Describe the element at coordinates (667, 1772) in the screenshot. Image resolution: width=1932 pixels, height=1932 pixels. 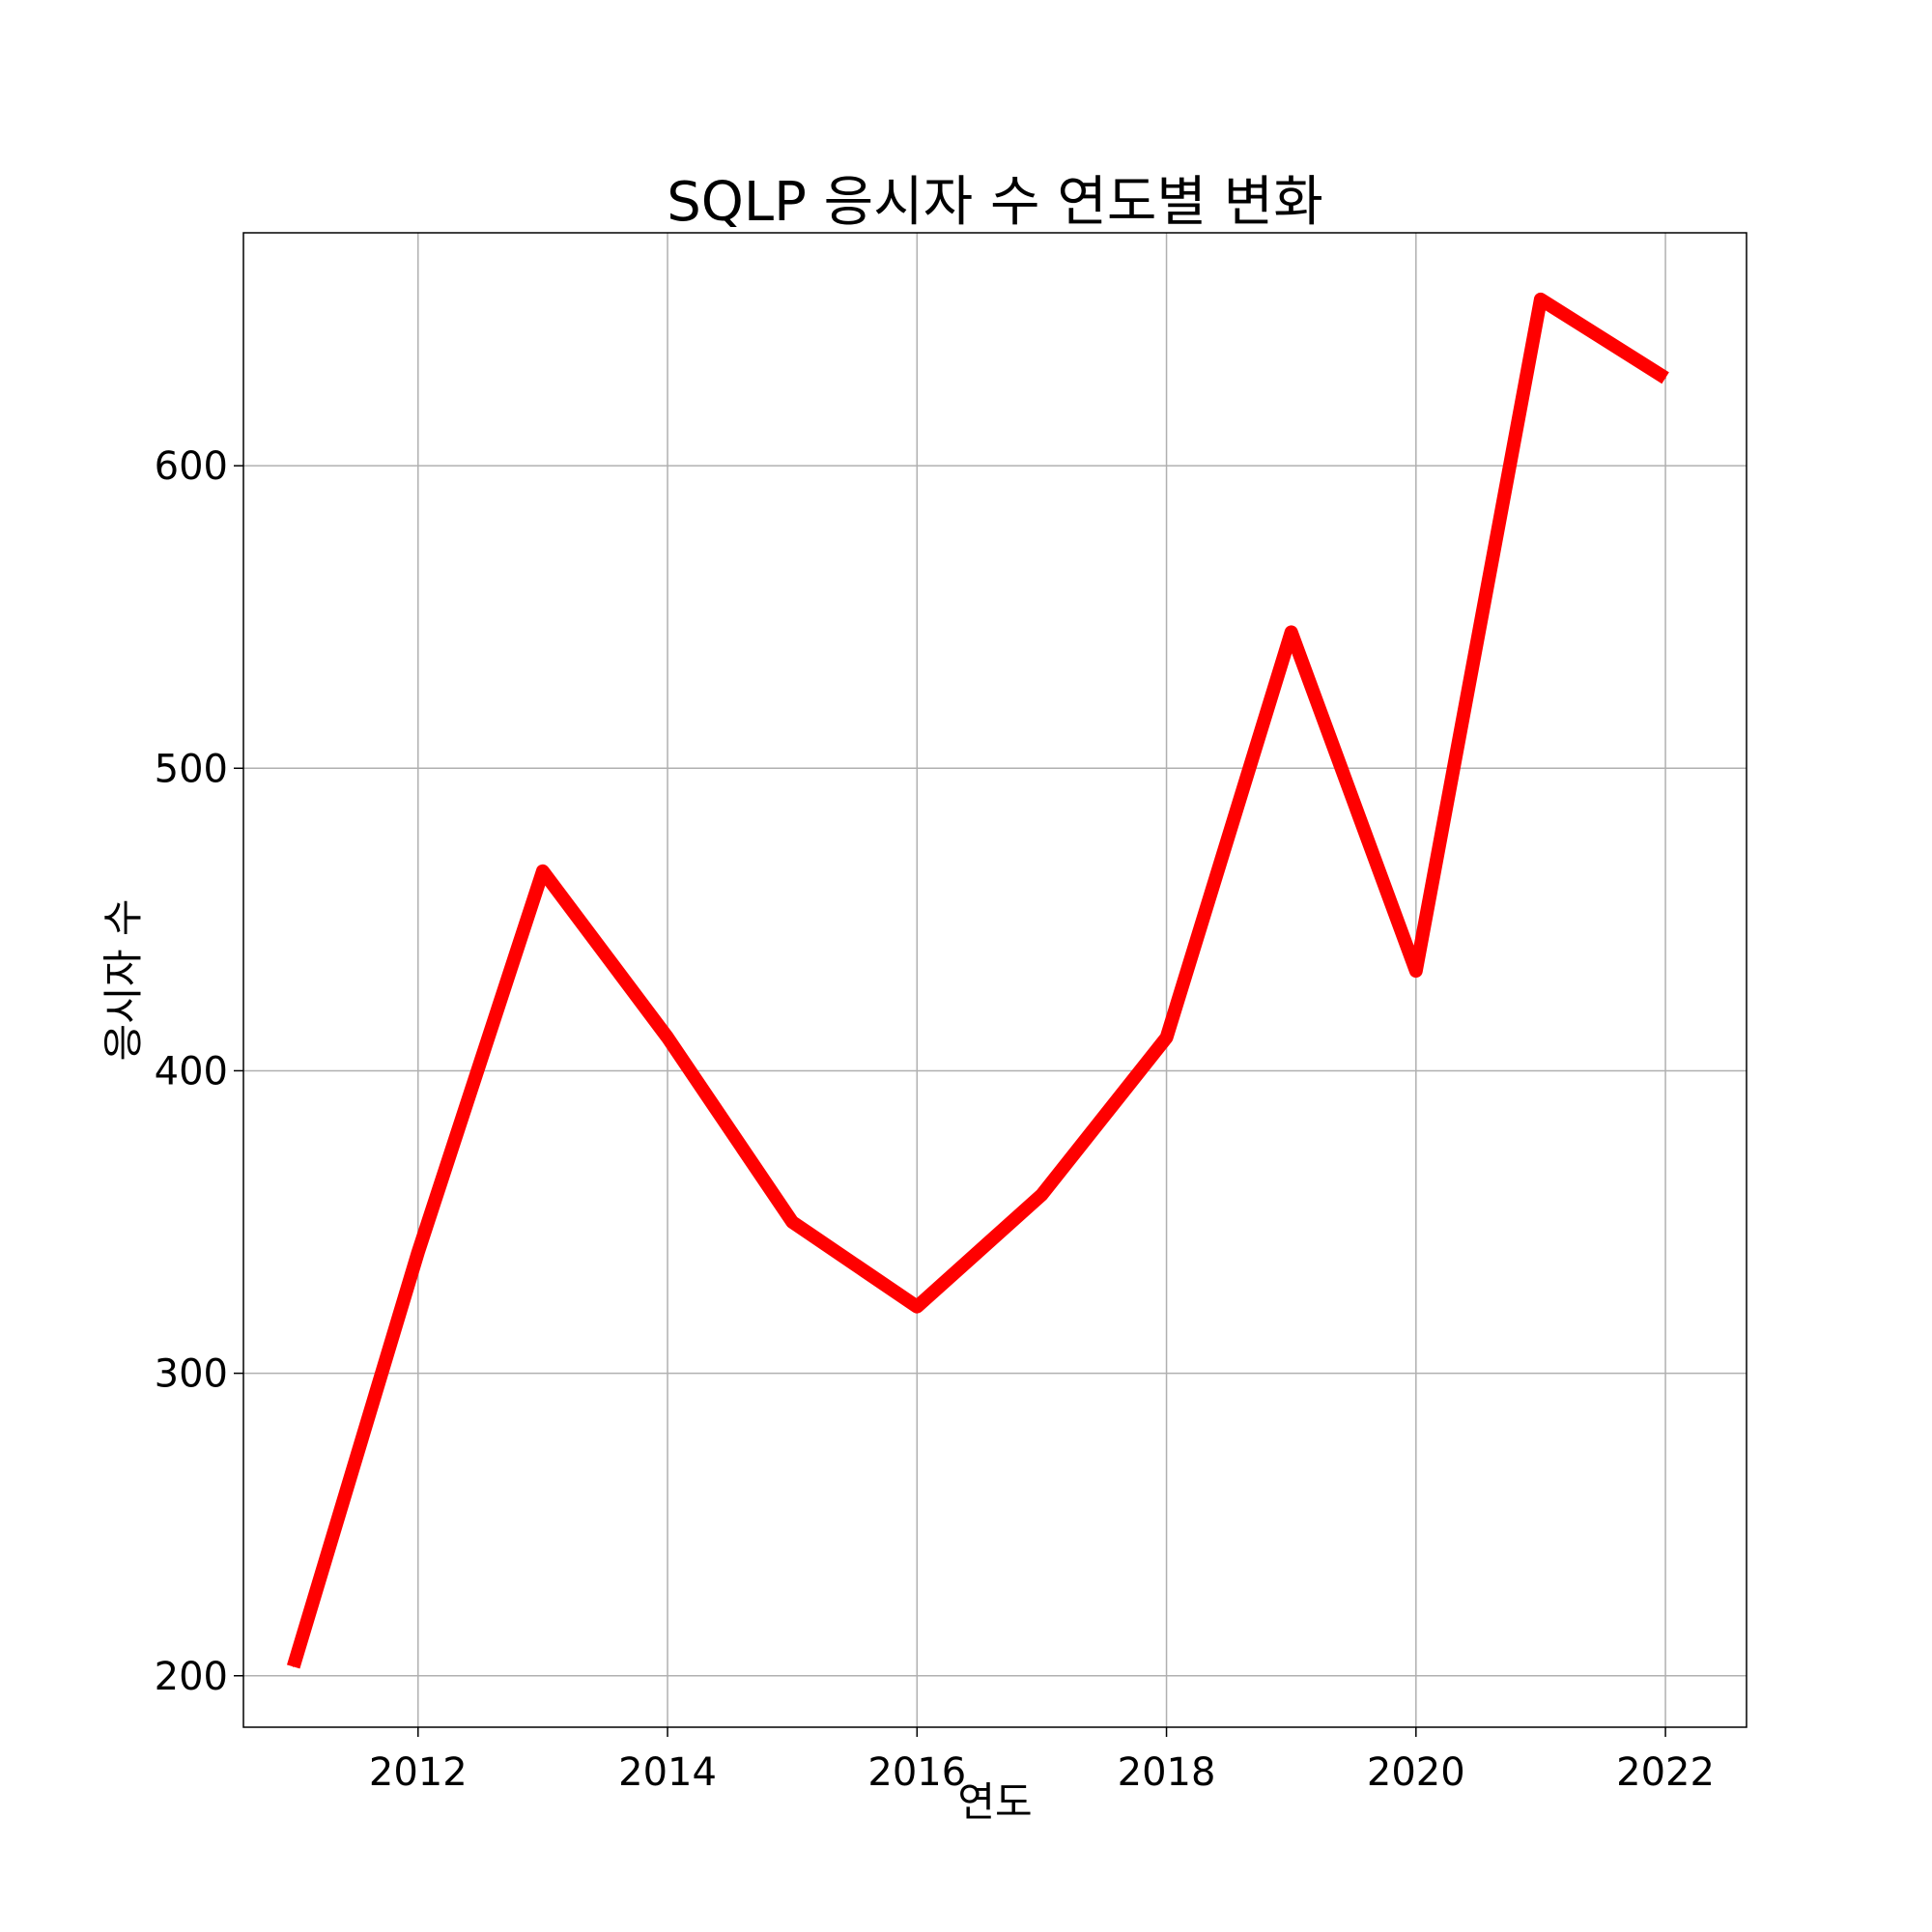
I see `x-tick-label: 2014` at that location.